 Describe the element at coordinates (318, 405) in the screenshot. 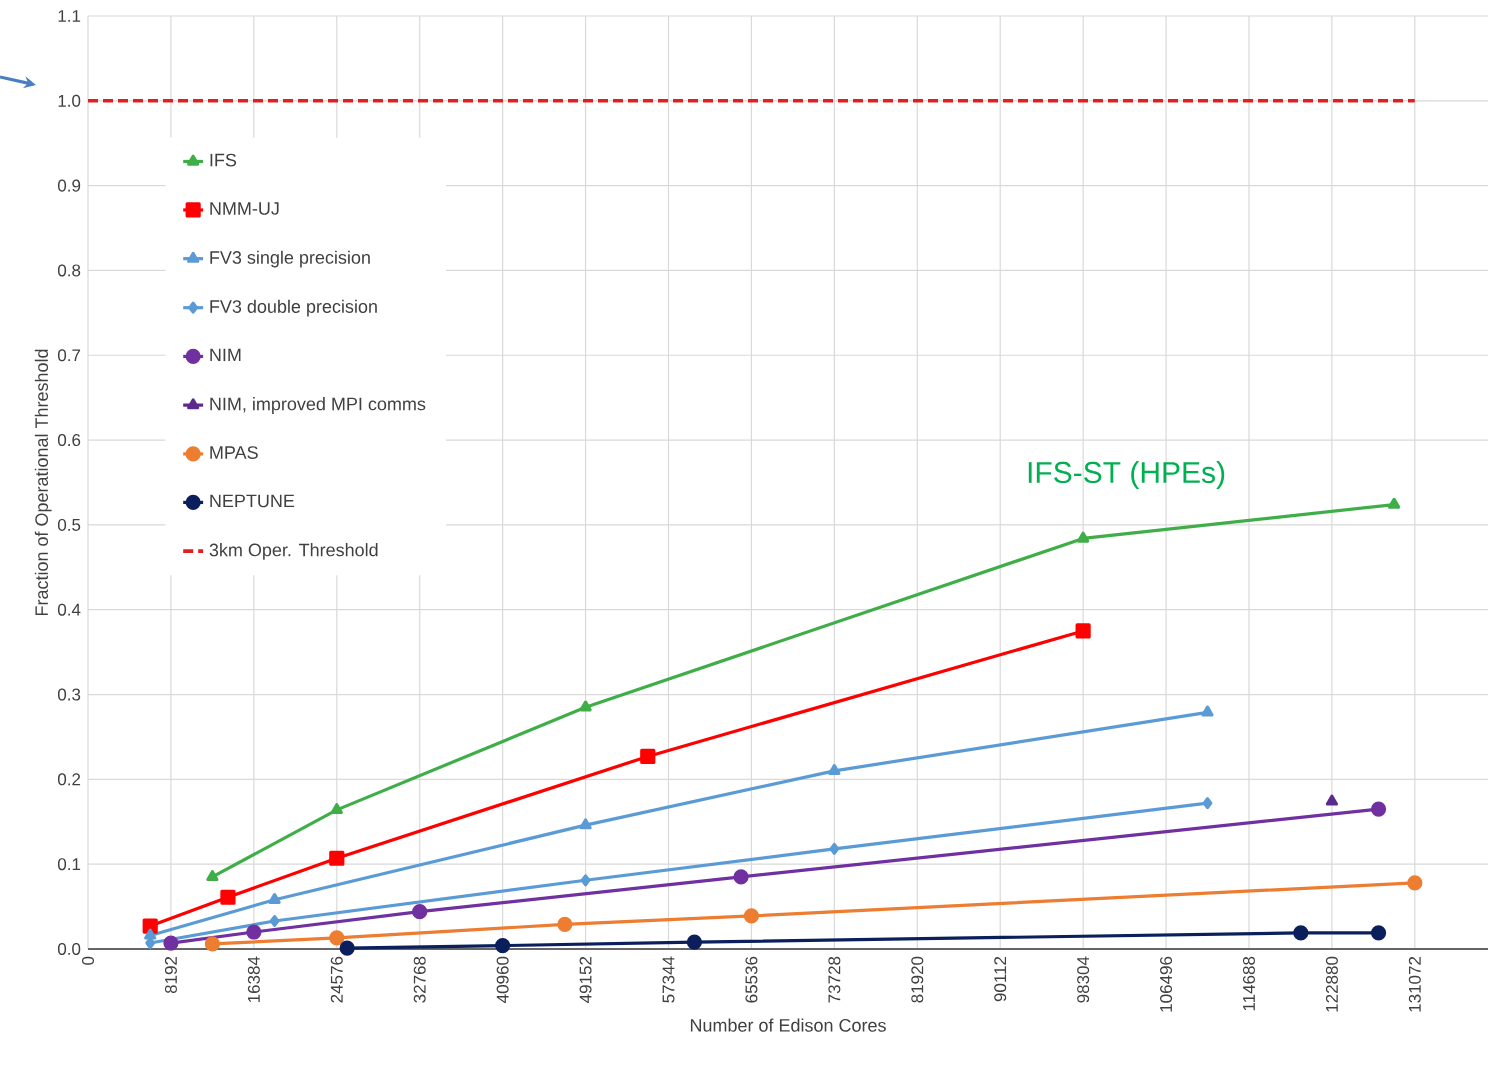

I see `legend-label: NIM, improved MPI comms` at that location.